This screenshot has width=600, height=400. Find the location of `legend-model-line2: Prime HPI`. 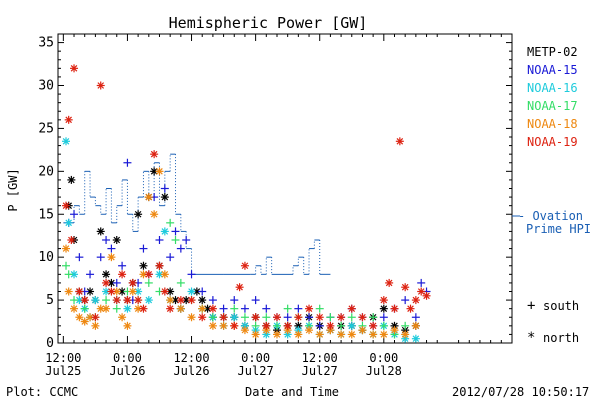

legend-model-line2: Prime HPI is located at coordinates (558, 229).